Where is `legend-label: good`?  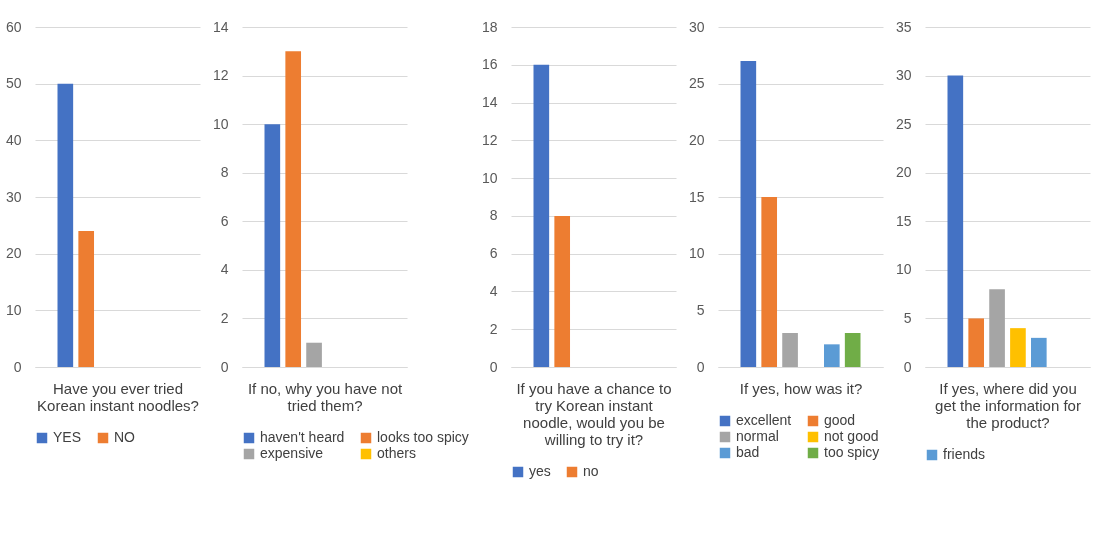
legend-label: good is located at coordinates (840, 420).